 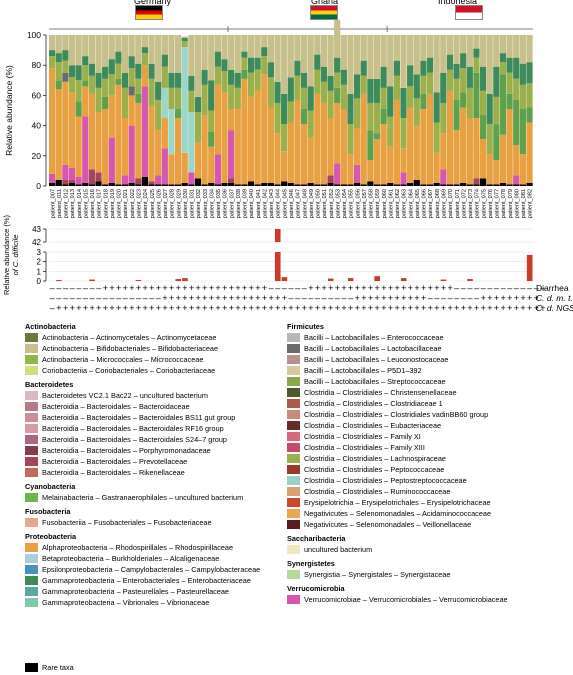 I want to click on legend-item: Bacilli – Lactobacillales – P5D1–392, so click(x=397, y=370).